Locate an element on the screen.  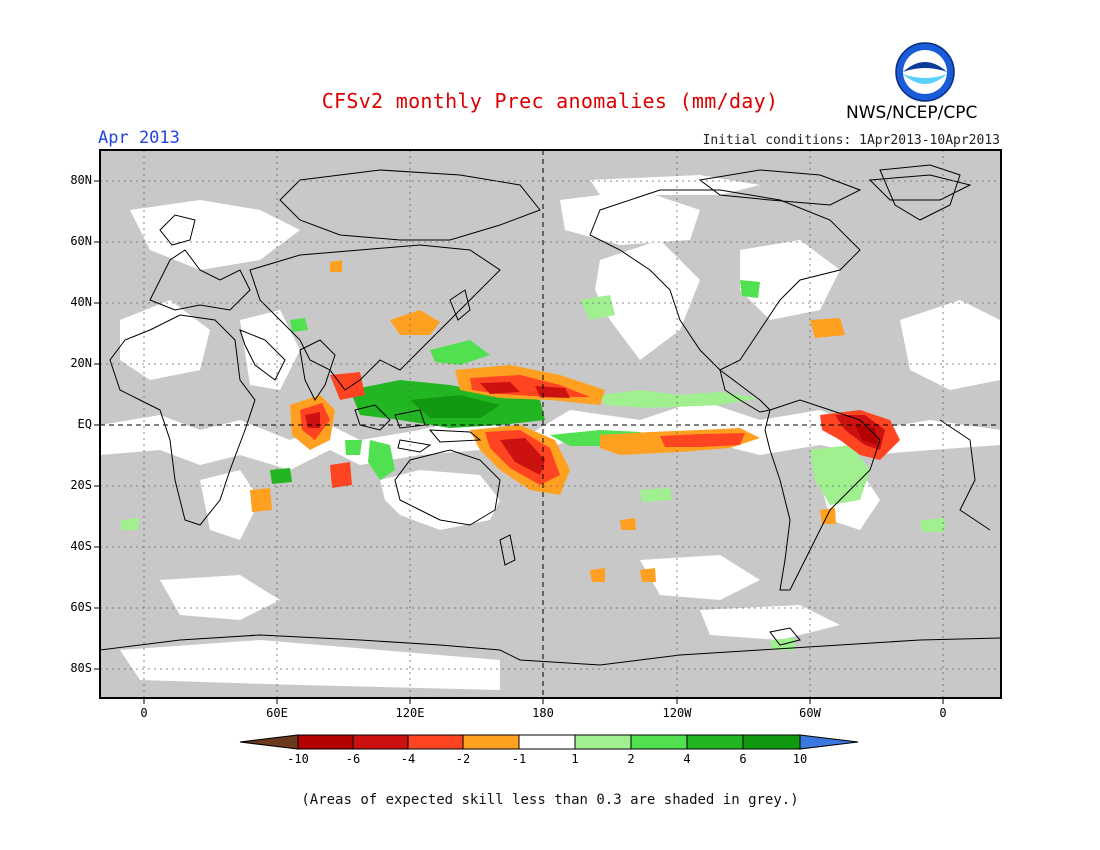
lat-label: 40S is located at coordinates (81, 546).